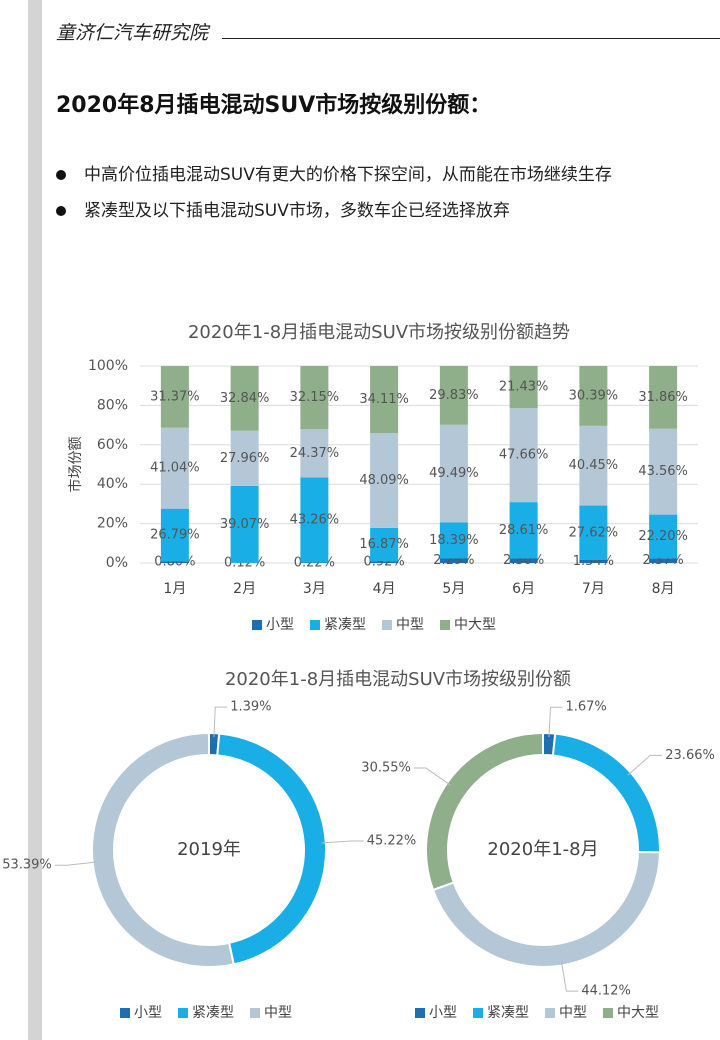 This screenshot has width=720, height=1040. Describe the element at coordinates (542, 849) in the screenshot. I see `center-label: 2020年1-8月` at that location.